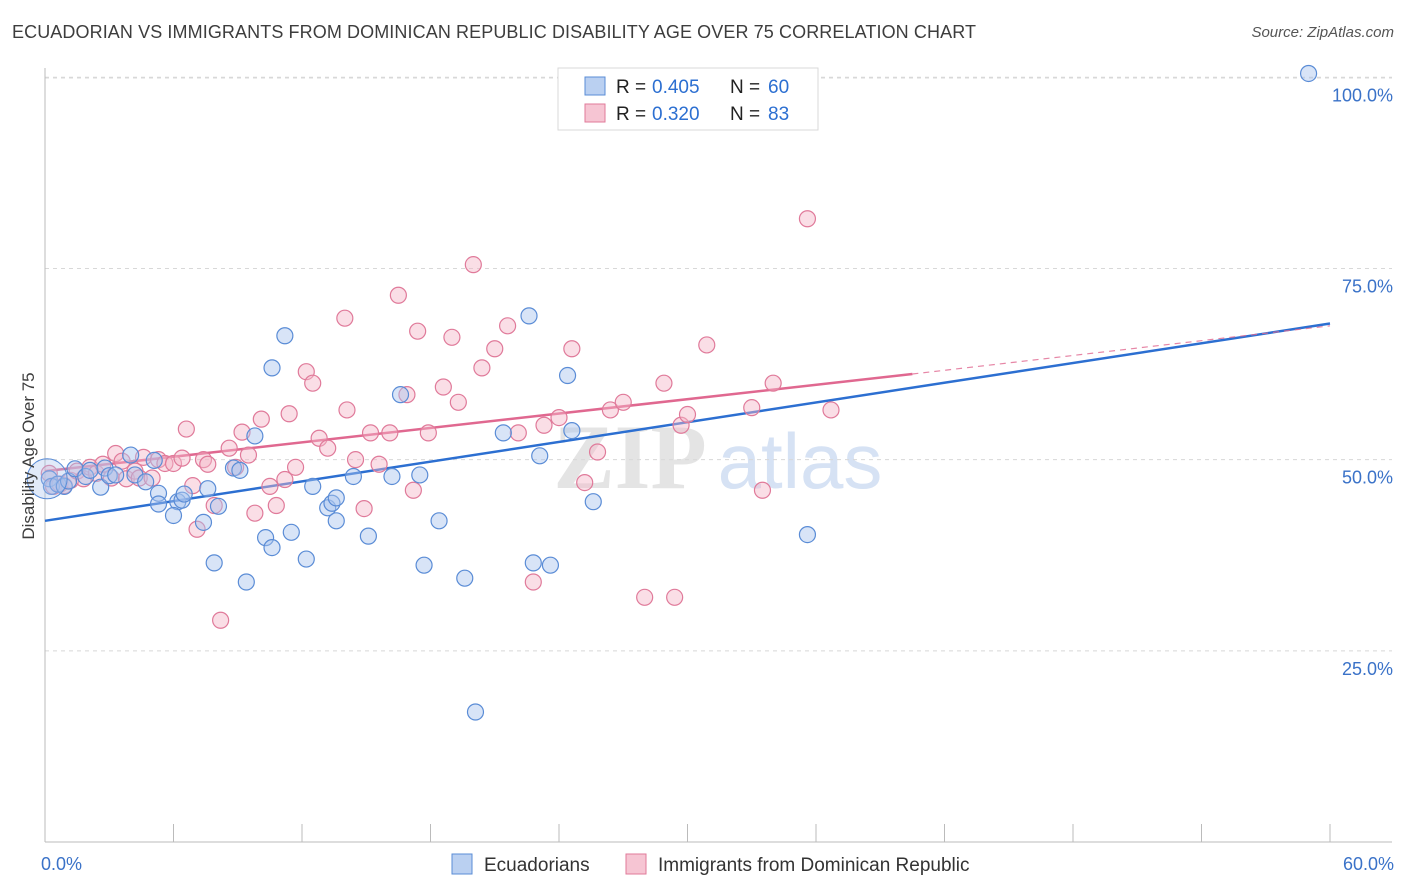 The width and height of the screenshot is (1406, 892). Describe the element at coordinates (595, 86) in the screenshot. I see `legend-swatch-blue` at that location.